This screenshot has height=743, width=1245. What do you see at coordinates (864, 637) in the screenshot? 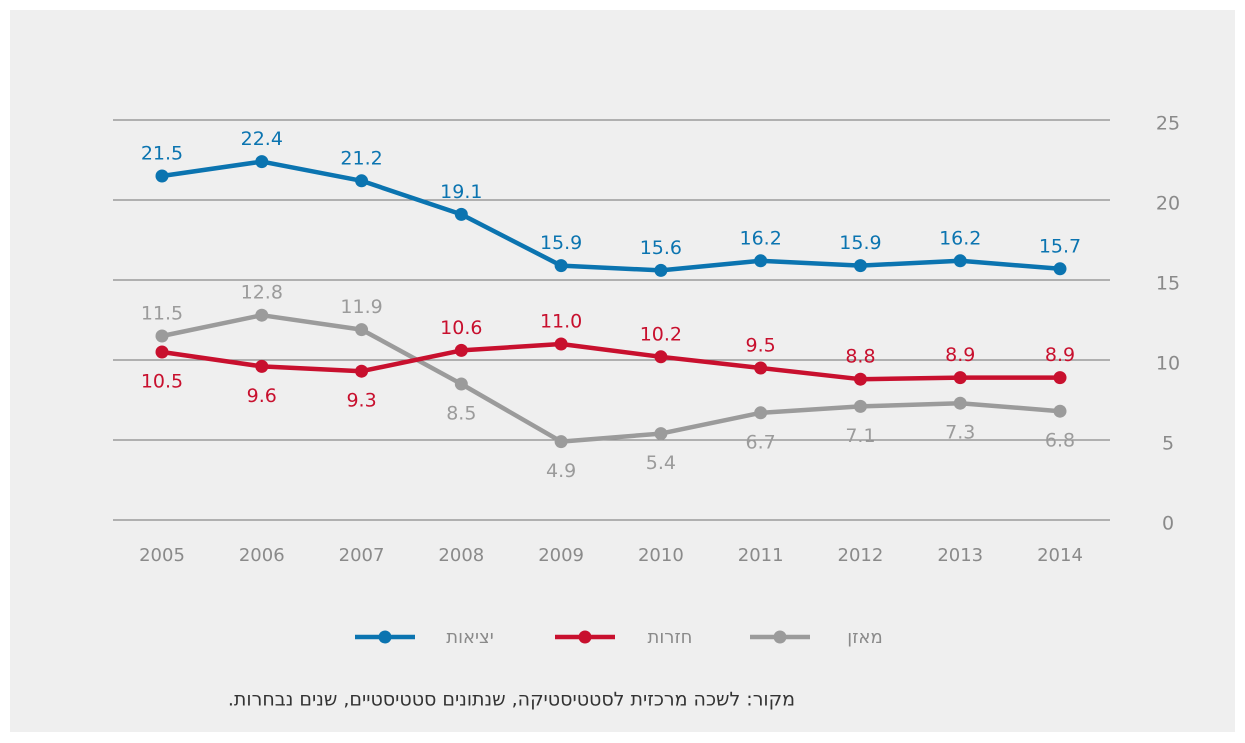
I see `legend-label: מאזן` at bounding box center [864, 637].